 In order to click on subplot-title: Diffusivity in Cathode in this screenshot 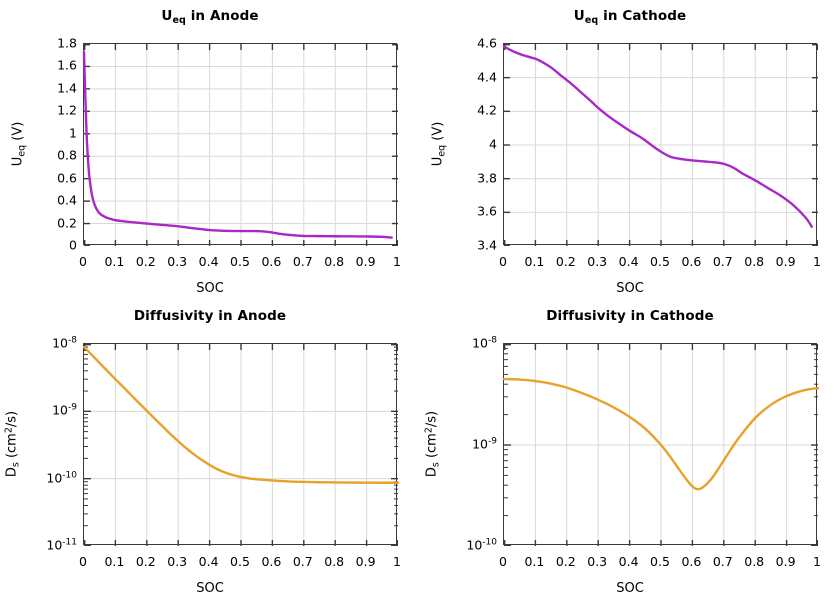, I will do `click(630, 316)`.